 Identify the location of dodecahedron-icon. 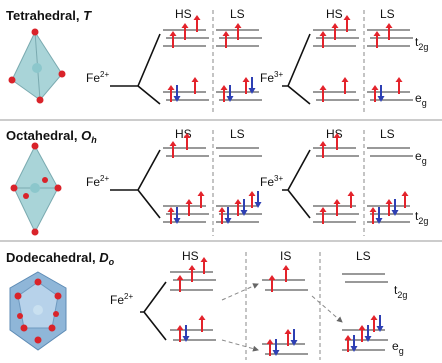
(38, 311).